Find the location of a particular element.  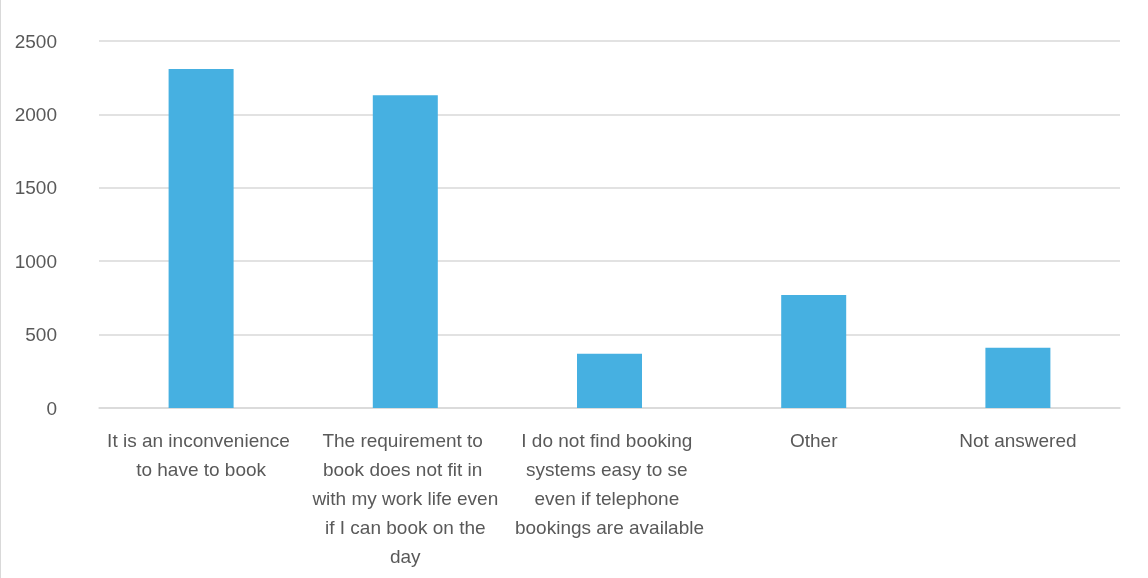

y-tick-label: 500 is located at coordinates (41, 335).